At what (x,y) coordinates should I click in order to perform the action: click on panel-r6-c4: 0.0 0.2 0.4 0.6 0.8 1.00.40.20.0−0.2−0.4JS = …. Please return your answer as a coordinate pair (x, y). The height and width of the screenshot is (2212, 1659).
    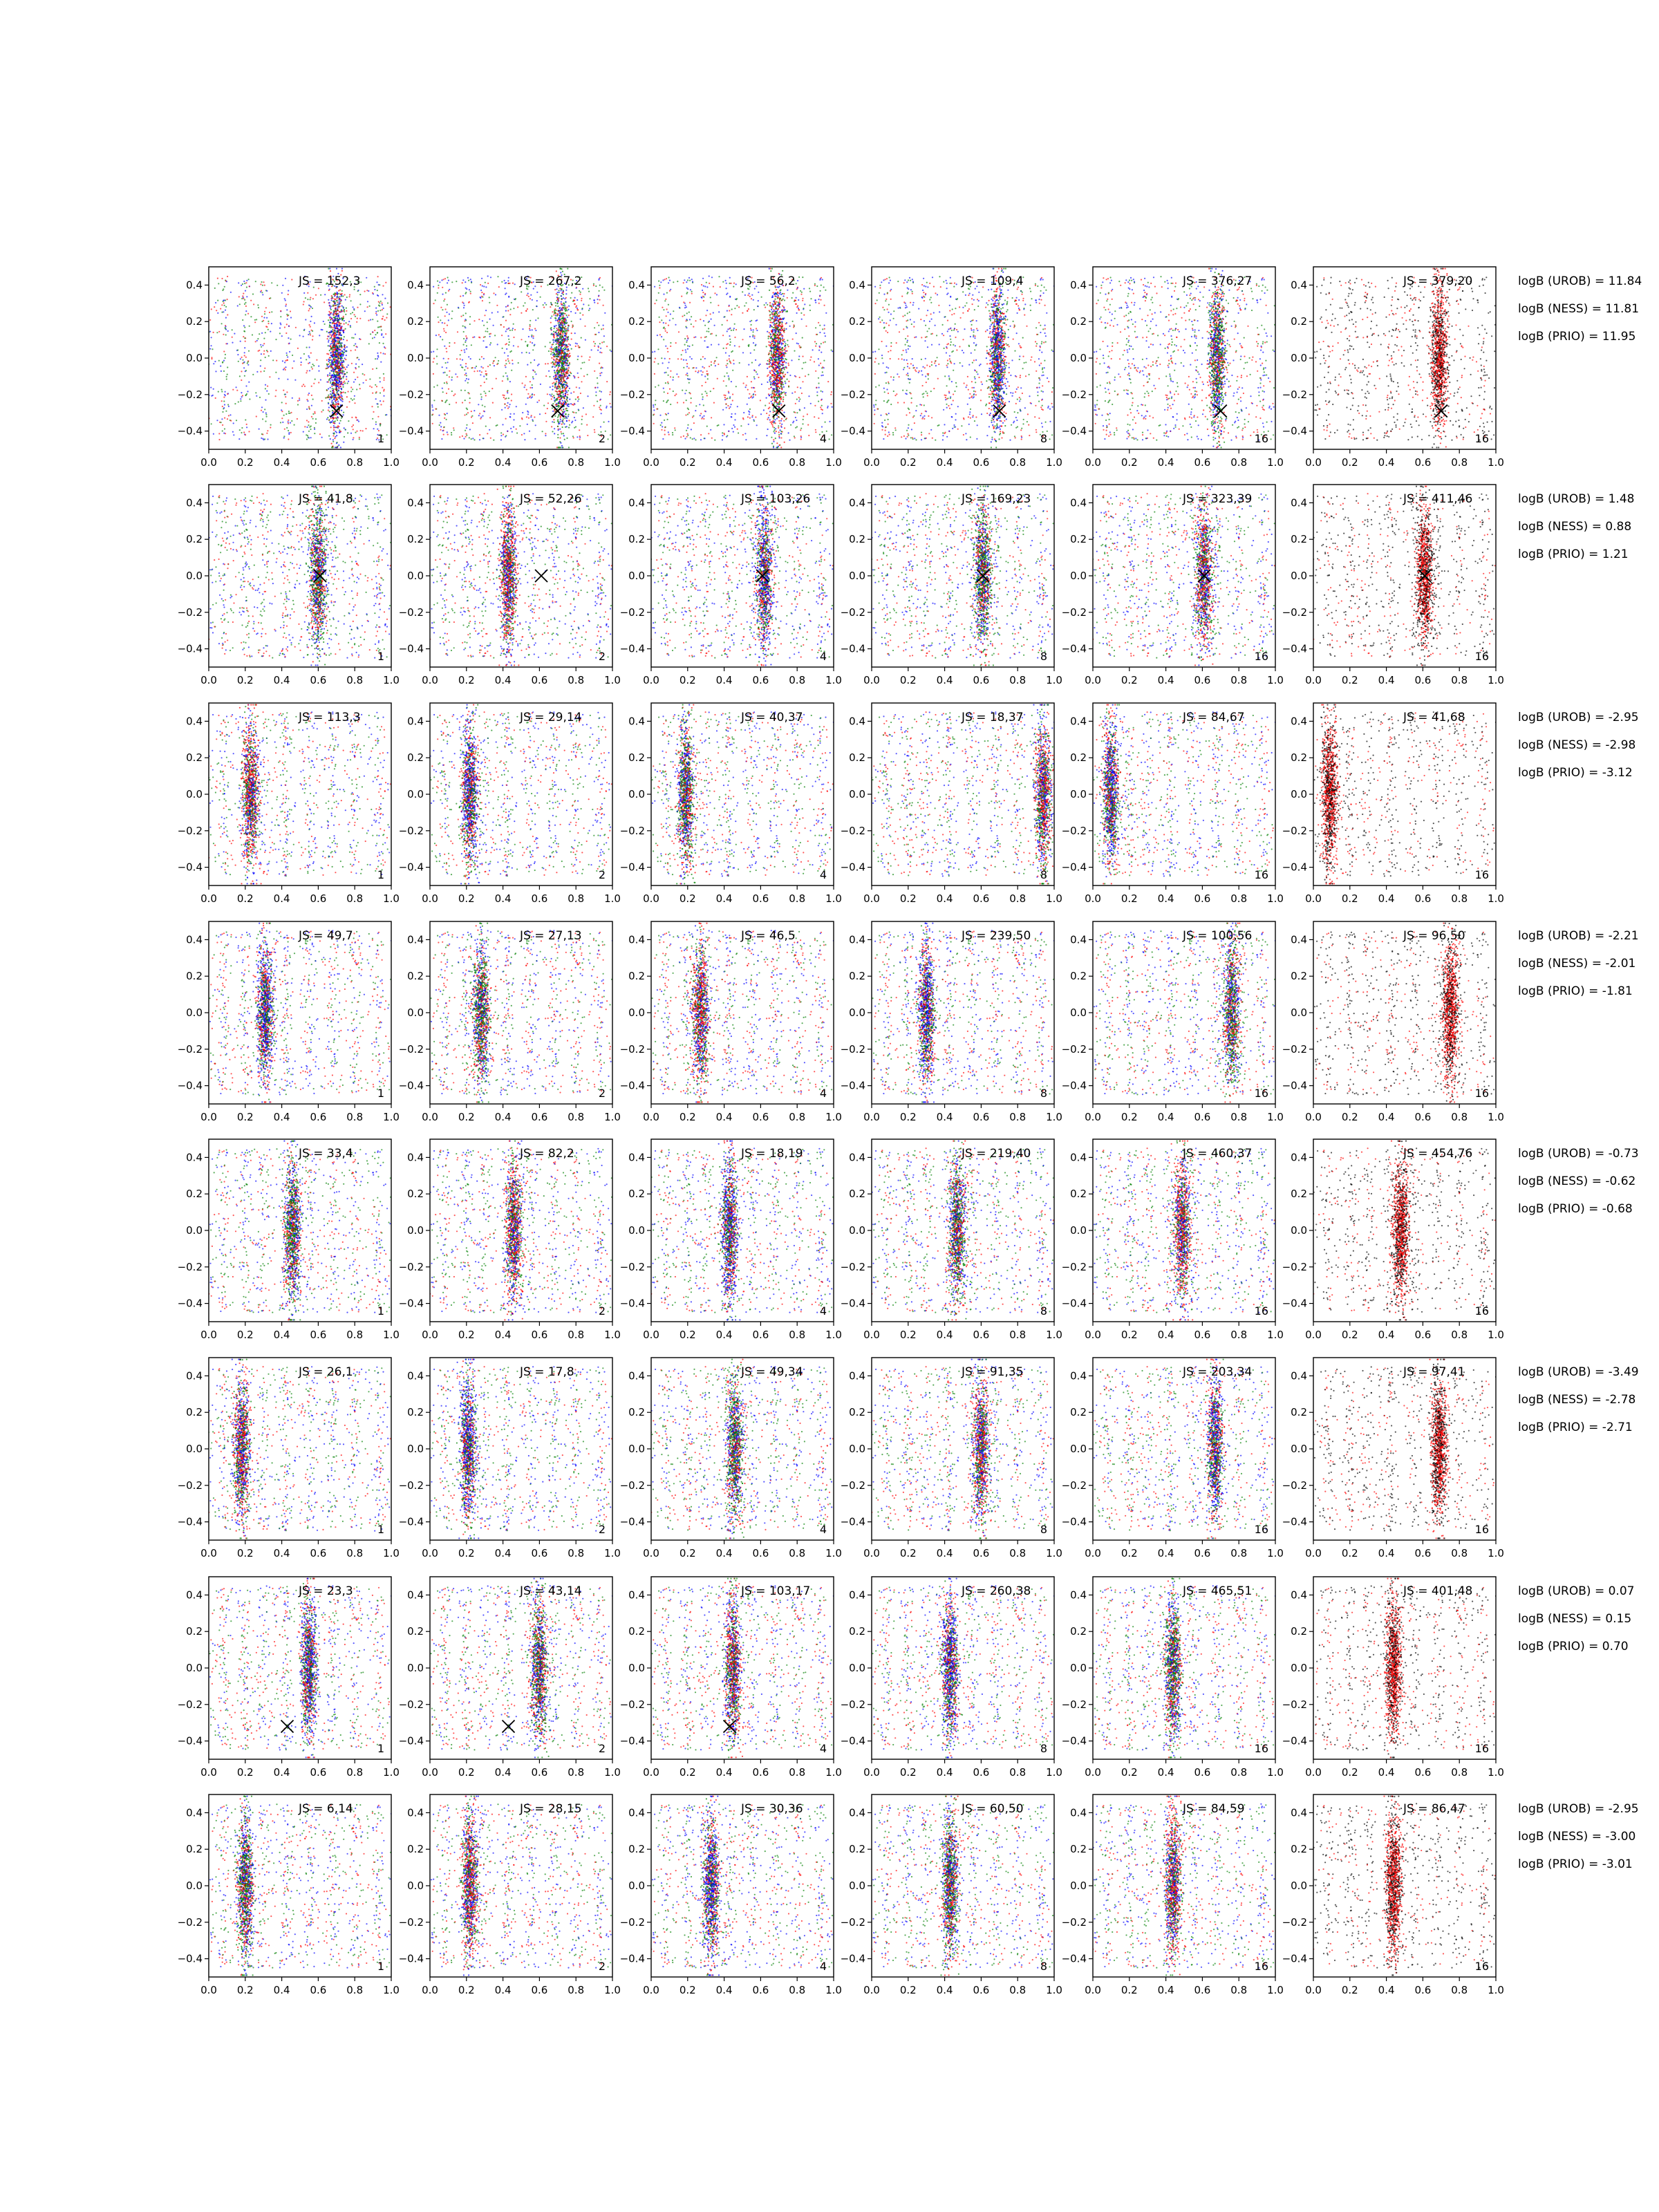
    Looking at the image, I should click on (951, 1459).